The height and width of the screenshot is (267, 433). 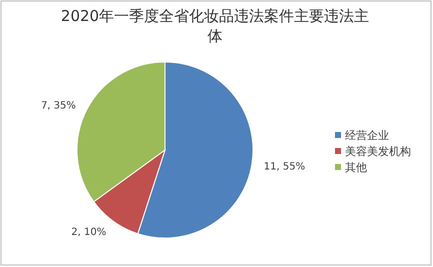 What do you see at coordinates (88, 232) in the screenshot?
I see `data-label: 2, 10%` at bounding box center [88, 232].